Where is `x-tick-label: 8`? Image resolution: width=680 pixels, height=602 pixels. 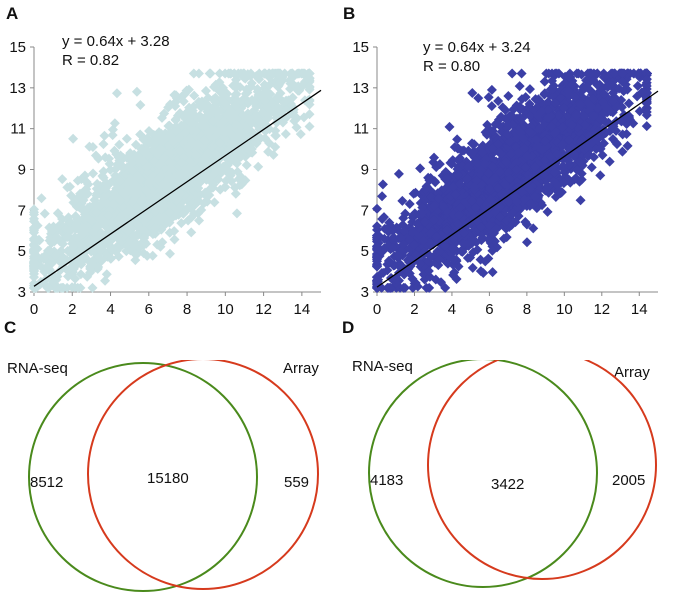 x-tick-label: 8 is located at coordinates (527, 309).